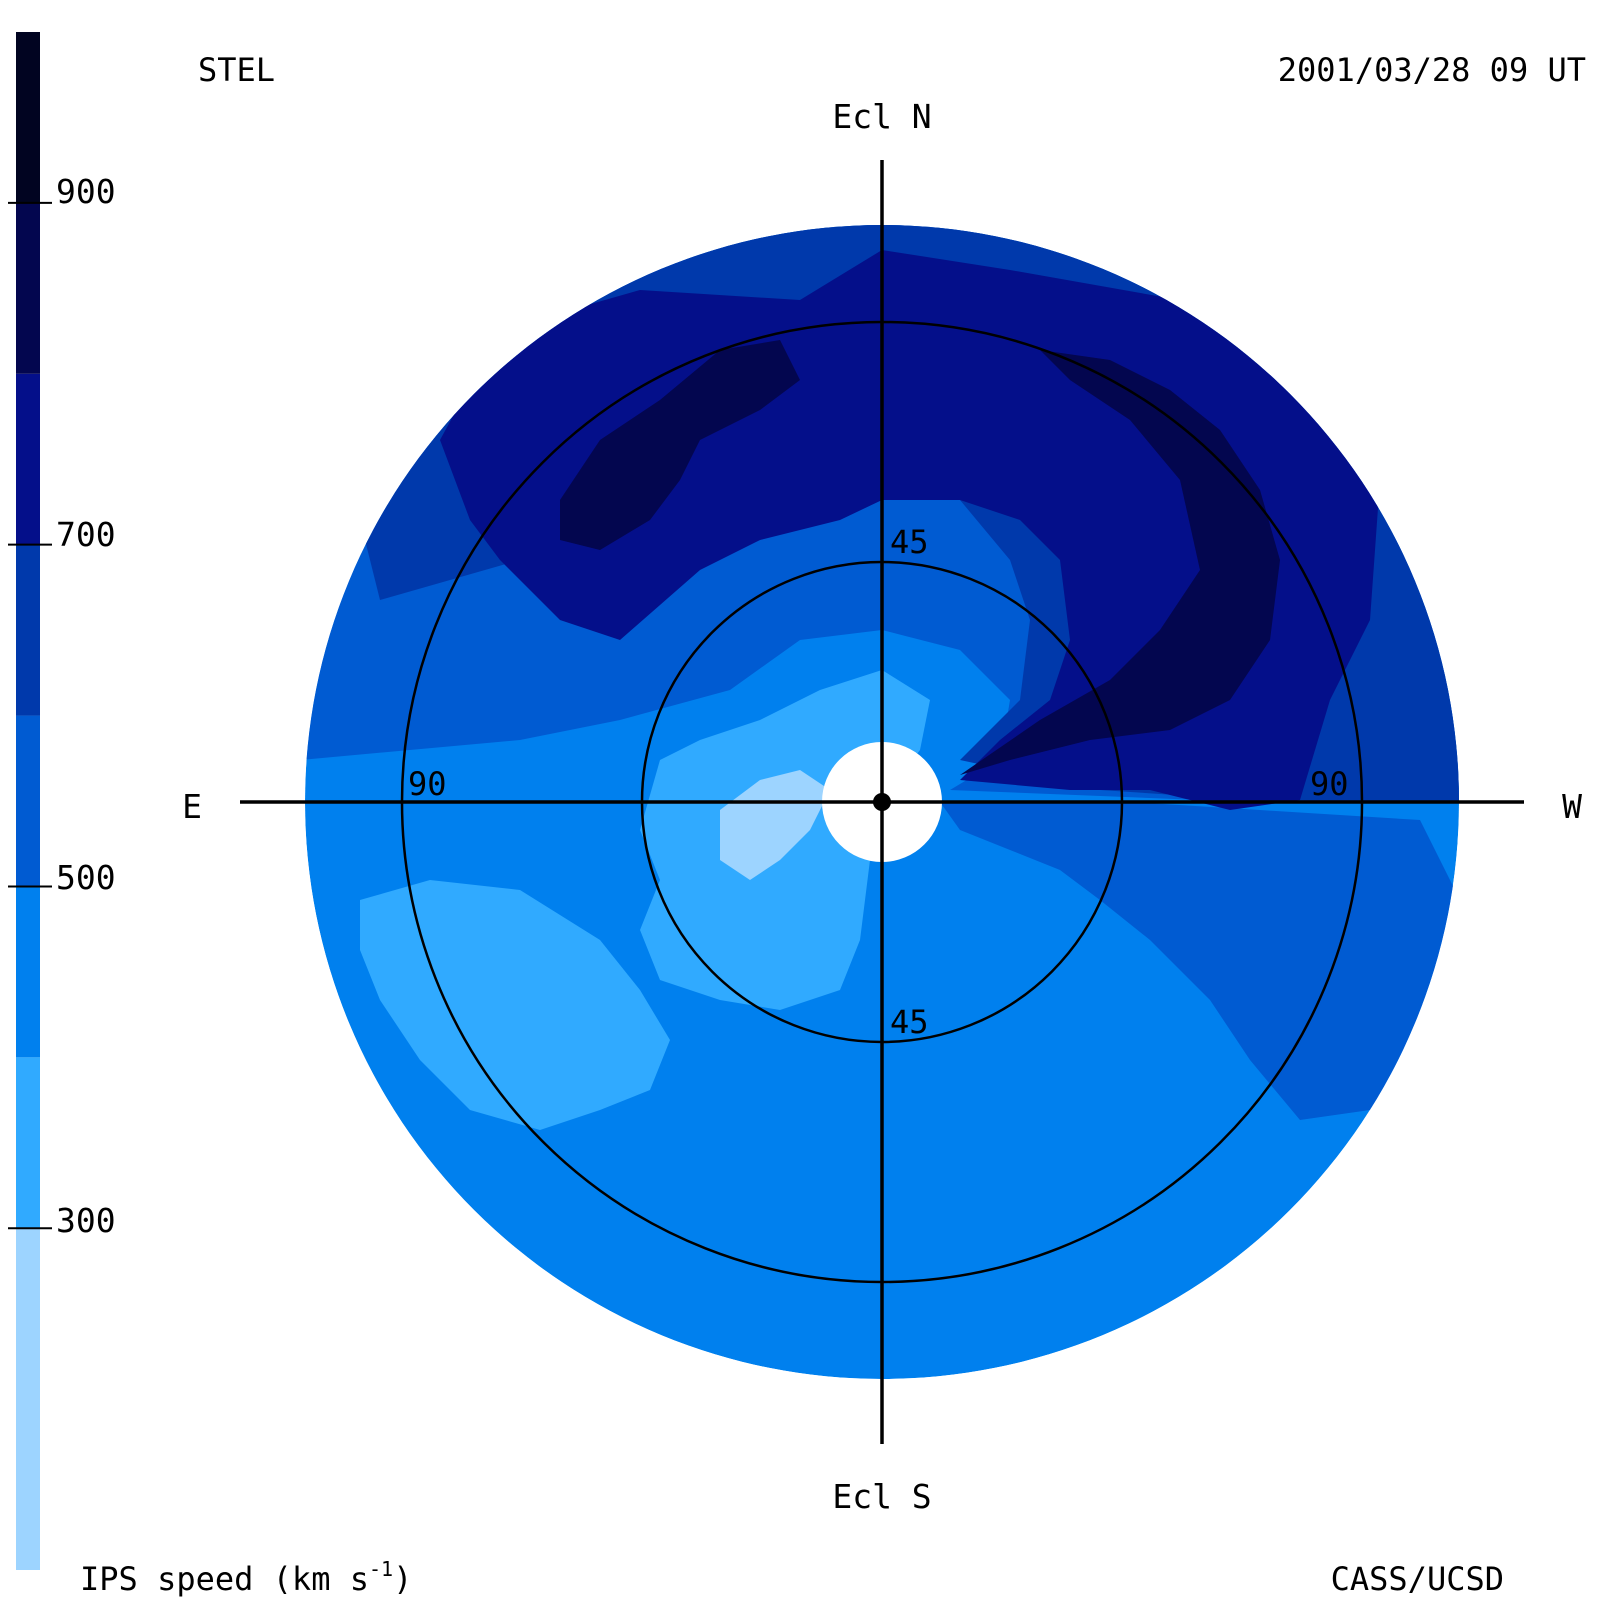 The width and height of the screenshot is (1600, 1600). I want to click on colorbar-tick-label: 300, so click(86, 1220).